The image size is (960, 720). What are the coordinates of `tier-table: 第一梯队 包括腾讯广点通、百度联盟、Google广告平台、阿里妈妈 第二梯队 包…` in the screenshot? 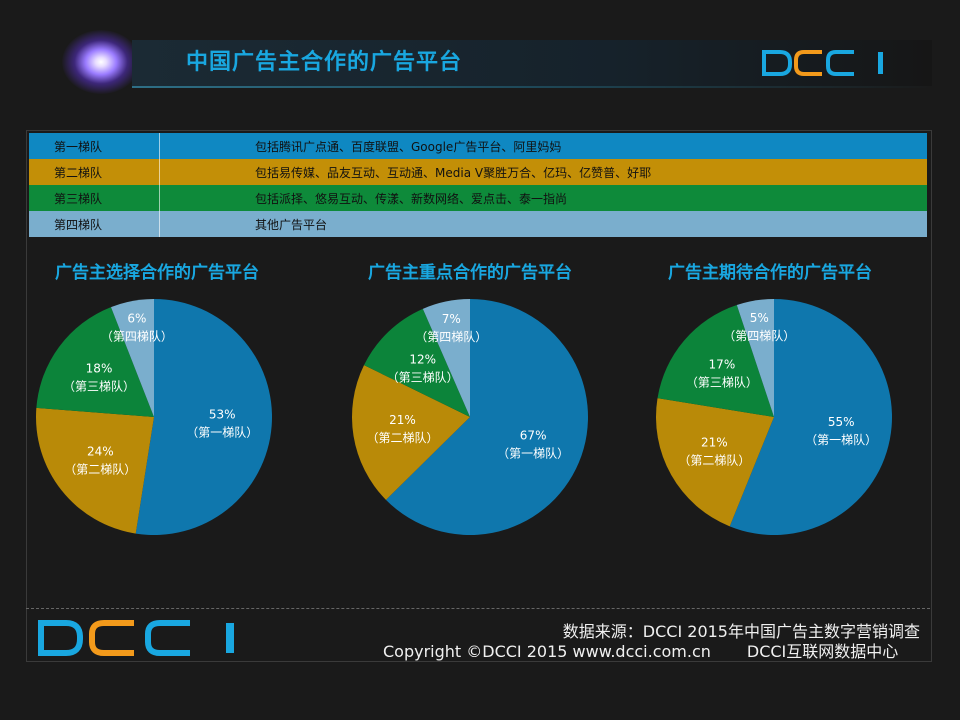 It's located at (478, 185).